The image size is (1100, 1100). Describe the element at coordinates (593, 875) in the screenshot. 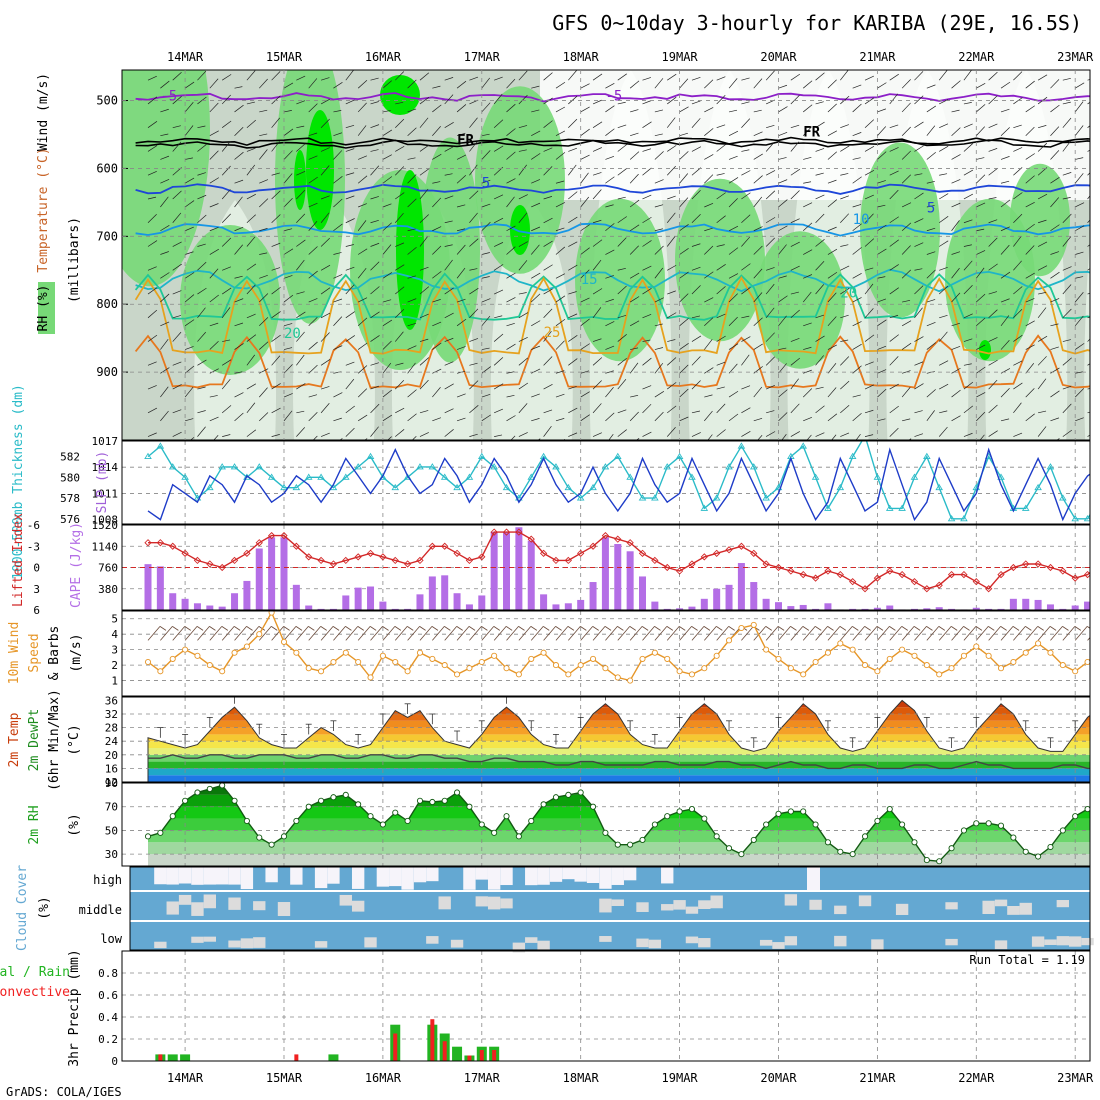

I see `cloud-gap-high` at that location.